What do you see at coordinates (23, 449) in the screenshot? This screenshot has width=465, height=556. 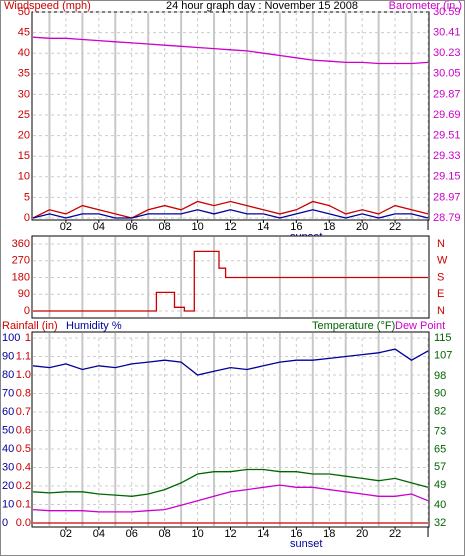 I see `y3-tick-label: 0.5` at bounding box center [23, 449].